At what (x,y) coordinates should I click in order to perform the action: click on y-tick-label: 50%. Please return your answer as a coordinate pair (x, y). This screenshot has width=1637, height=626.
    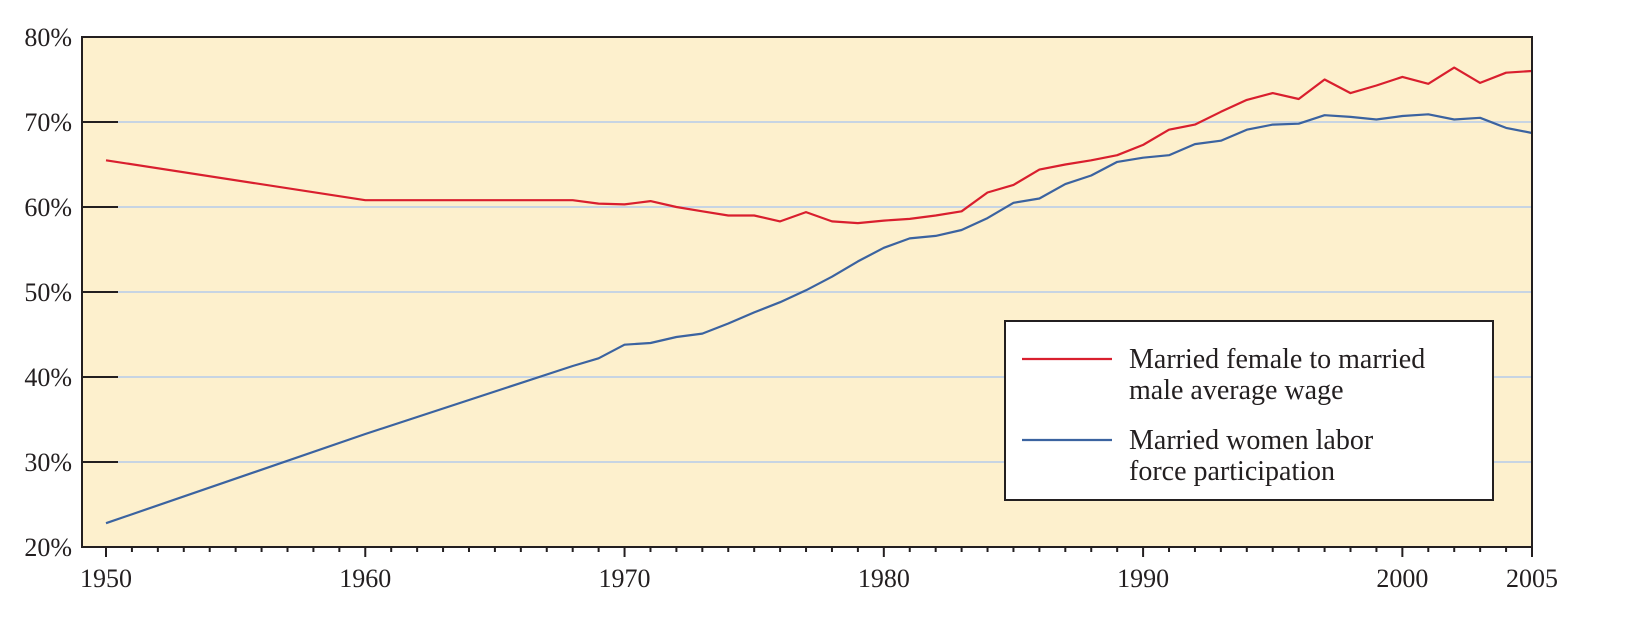
    Looking at the image, I should click on (48, 292).